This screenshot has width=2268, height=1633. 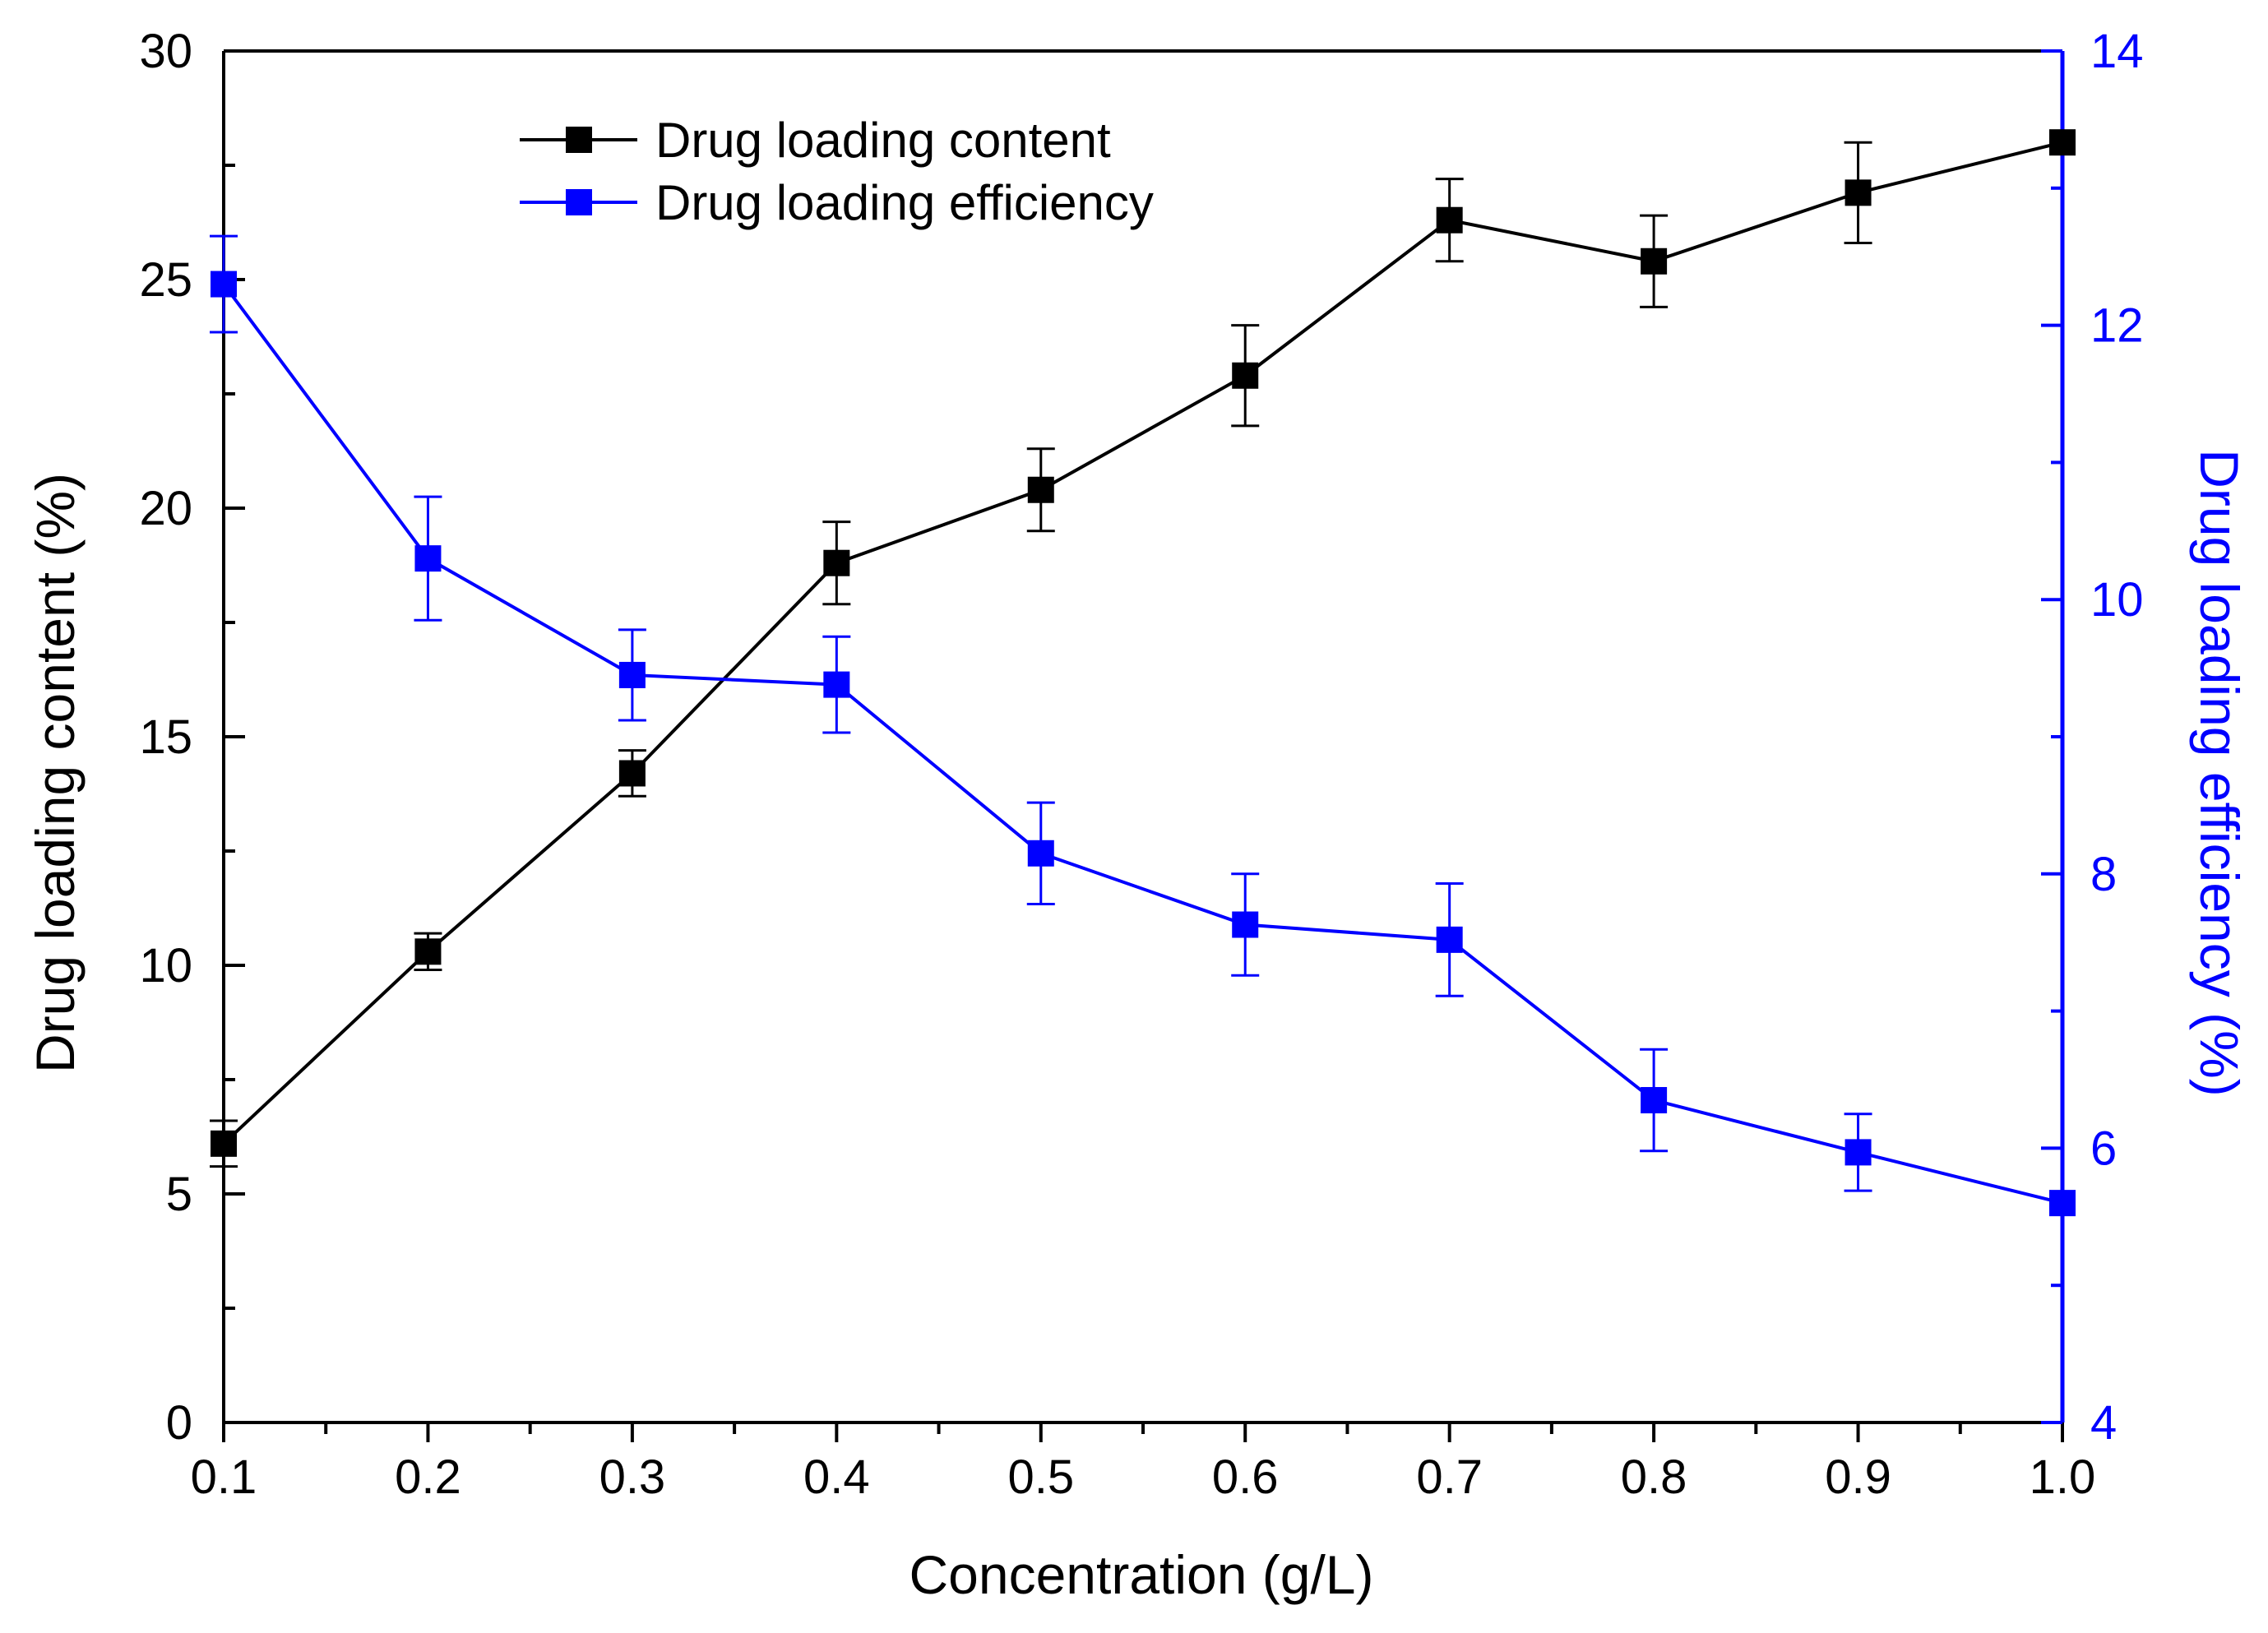 I want to click on y-axis-title-left: Drug loading content (%), so click(x=56, y=773).